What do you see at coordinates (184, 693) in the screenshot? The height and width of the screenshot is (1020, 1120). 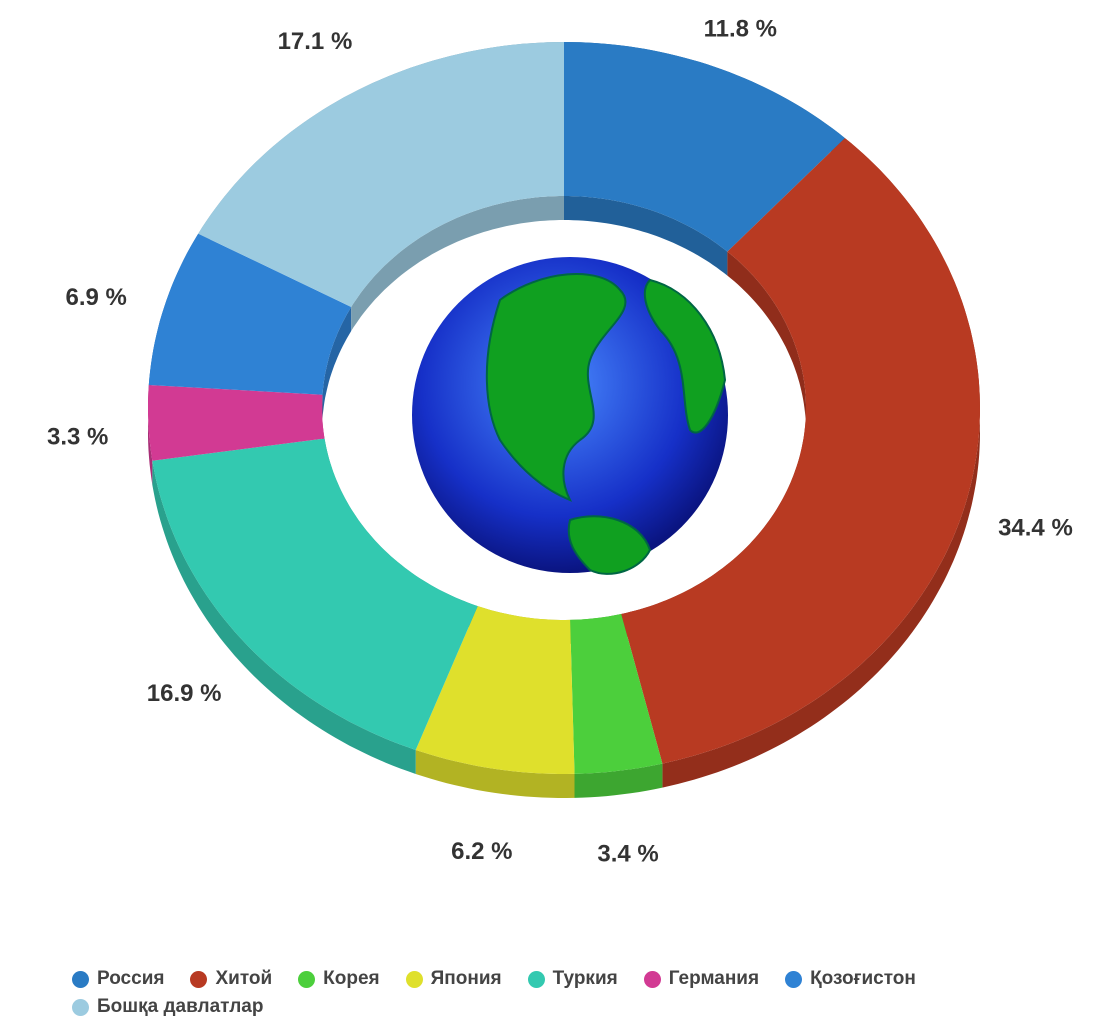 I see `value-label: 16.9 %` at bounding box center [184, 693].